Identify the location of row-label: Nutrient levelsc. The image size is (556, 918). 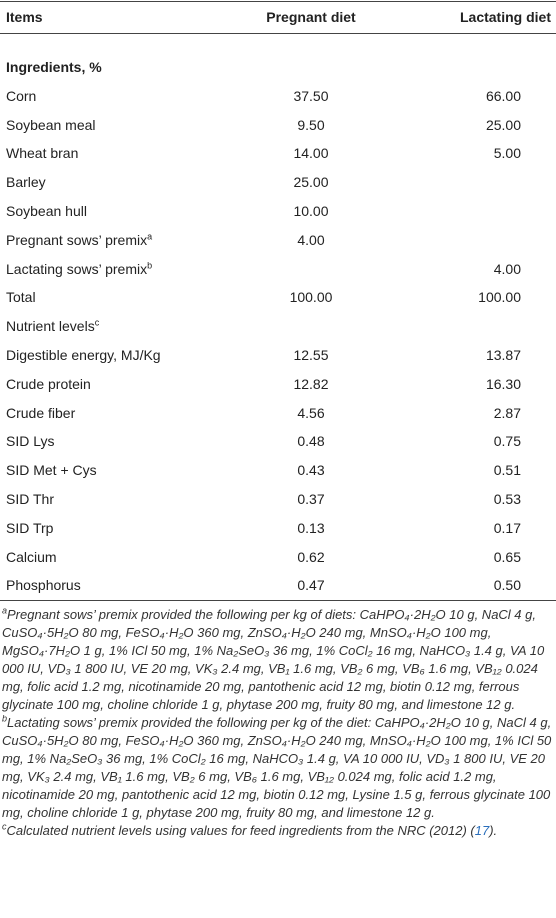
(52, 326).